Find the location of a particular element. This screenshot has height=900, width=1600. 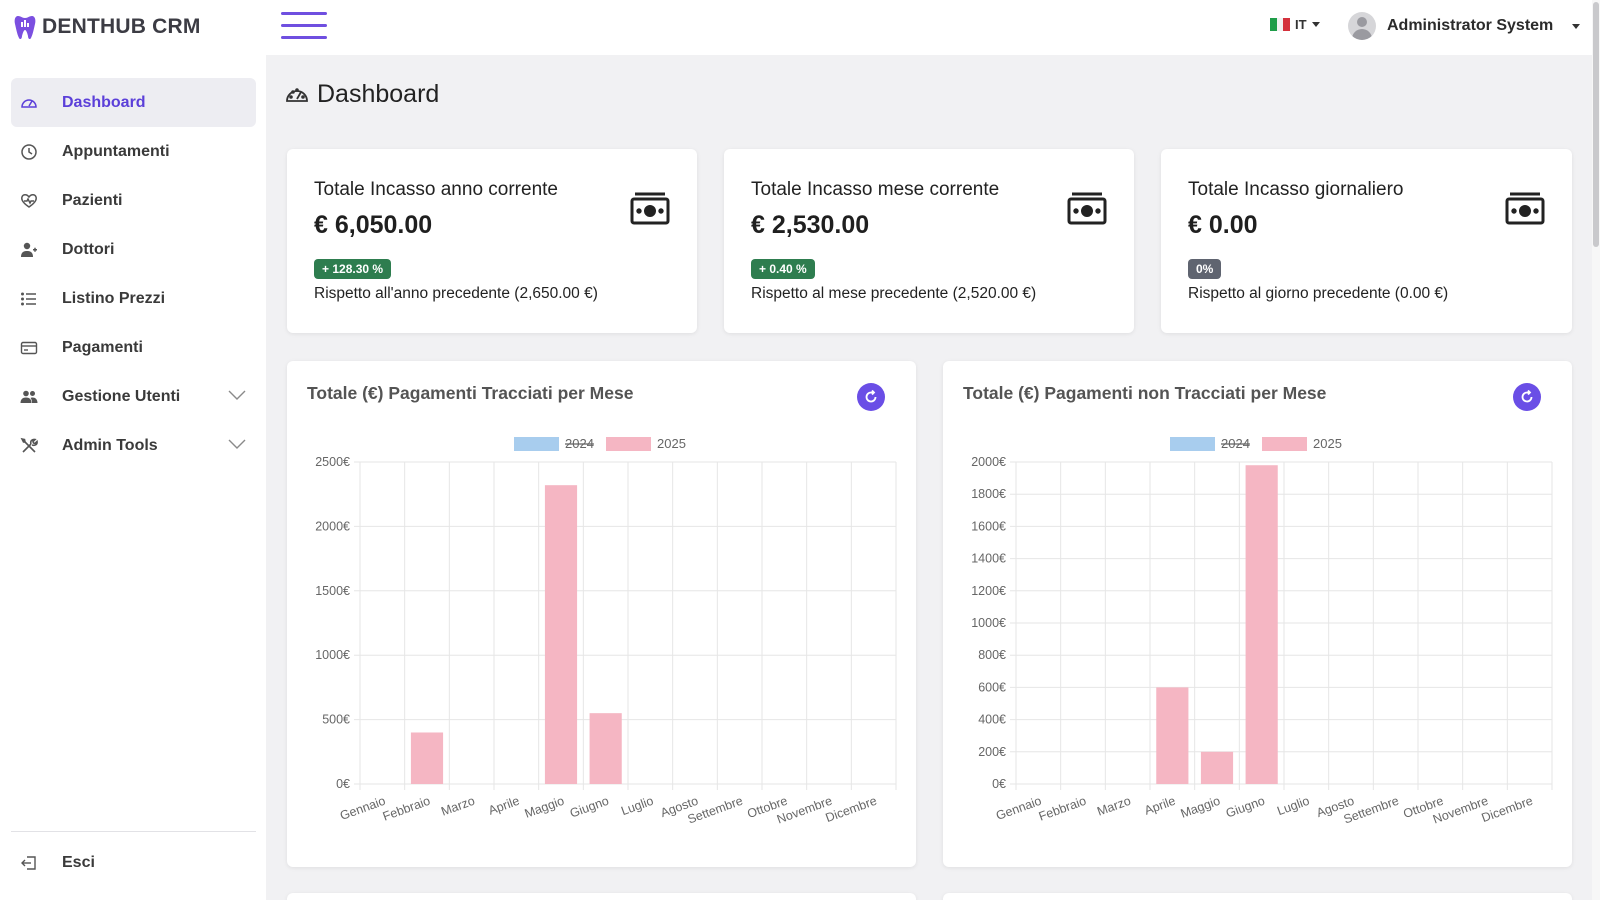

sidebar-item-gestione-utenti: Gestione Utenti is located at coordinates (133, 396).